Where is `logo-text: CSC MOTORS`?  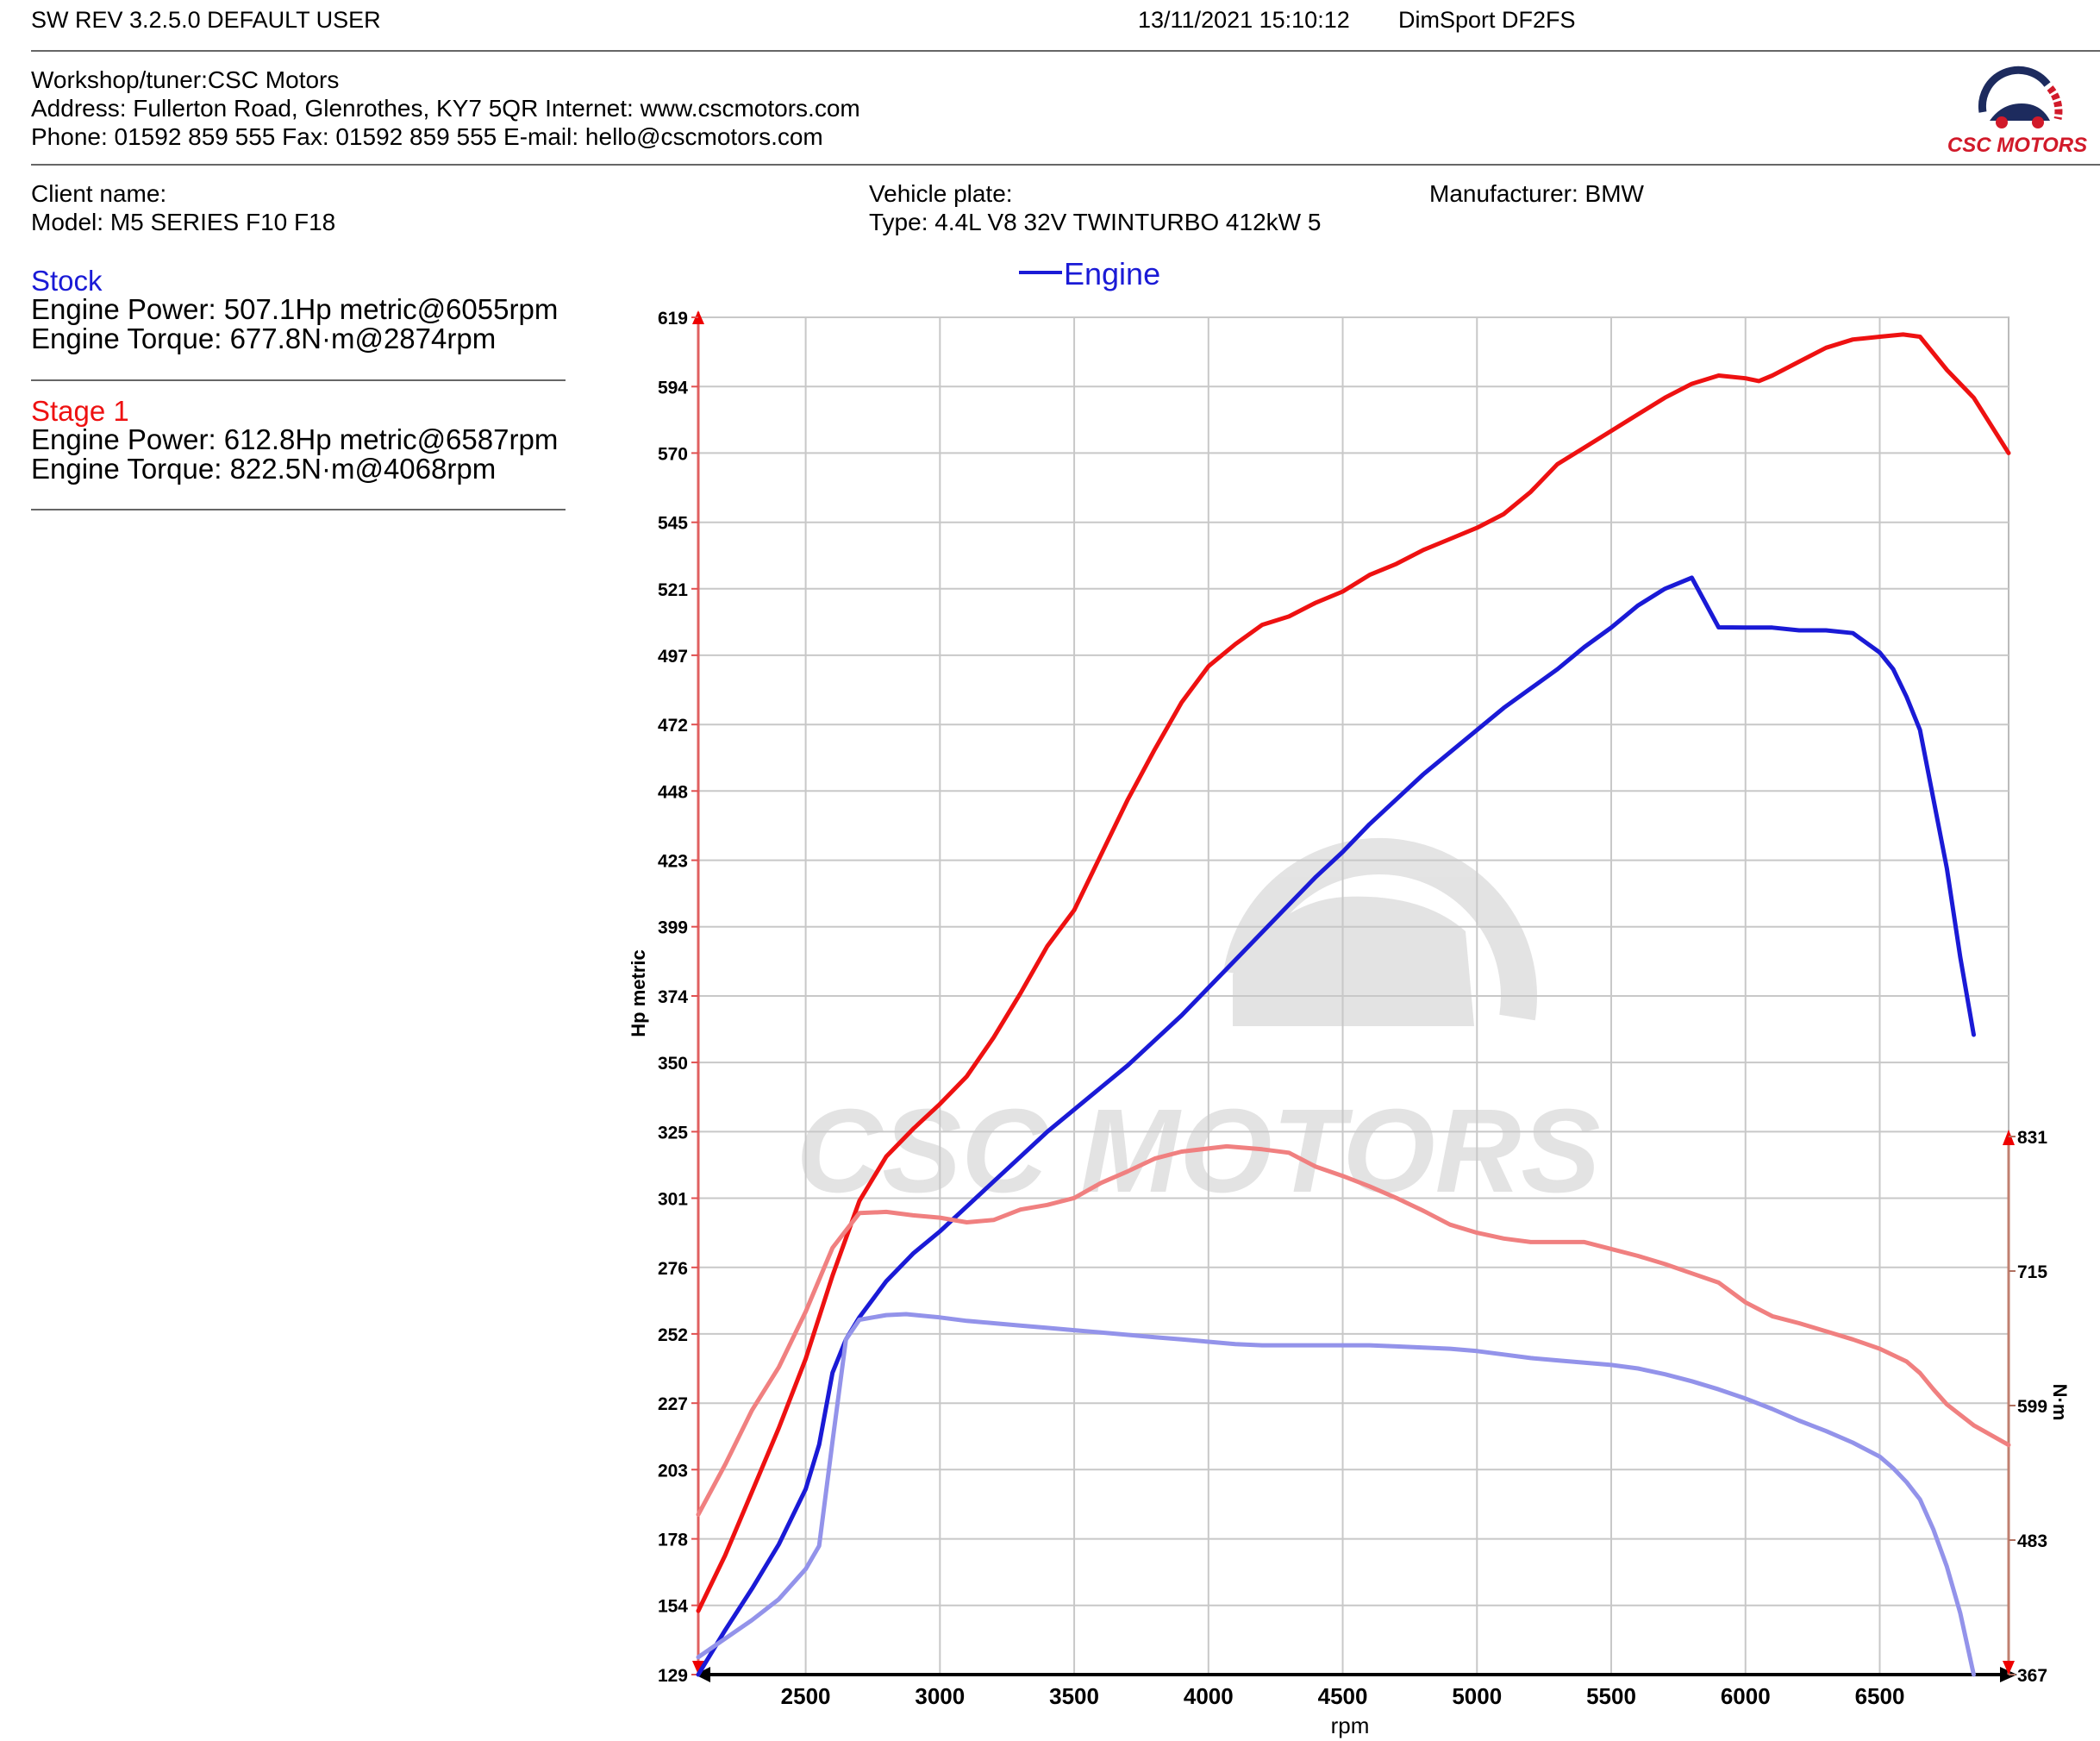
logo-text: CSC MOTORS is located at coordinates (2017, 145).